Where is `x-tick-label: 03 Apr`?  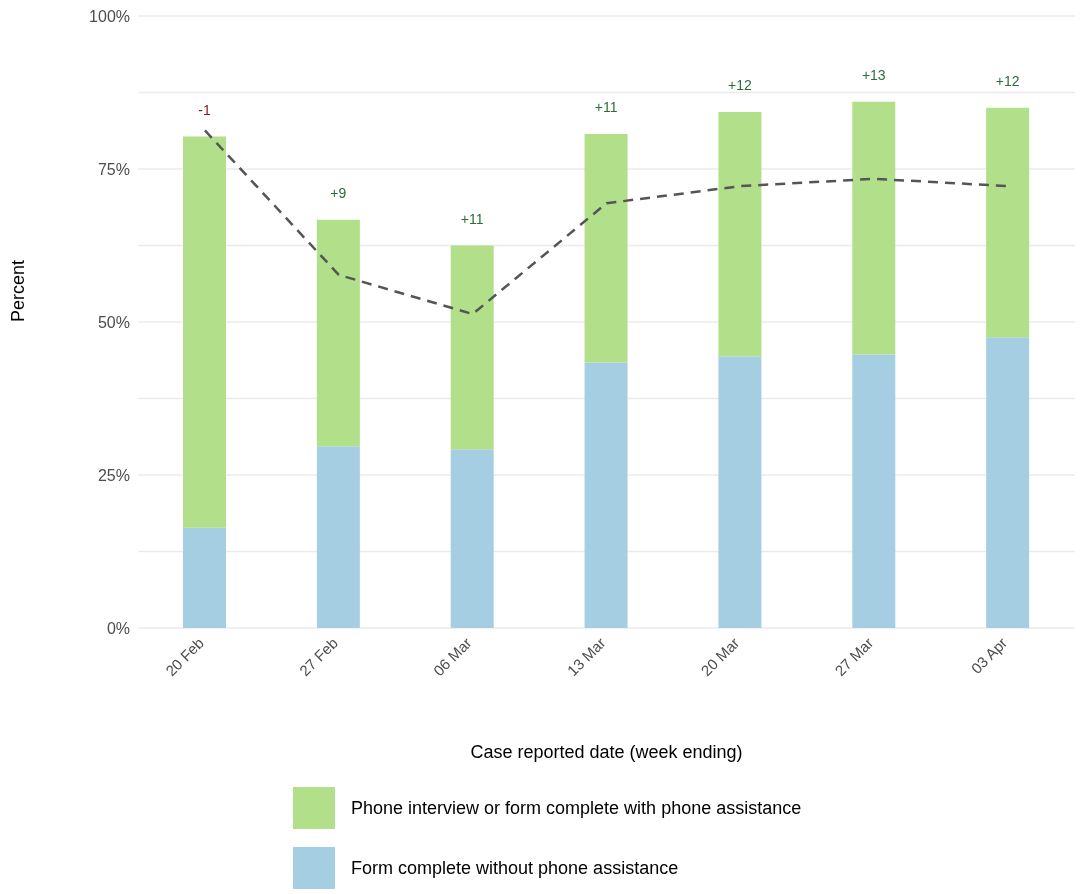
x-tick-label: 03 Apr is located at coordinates (989, 655).